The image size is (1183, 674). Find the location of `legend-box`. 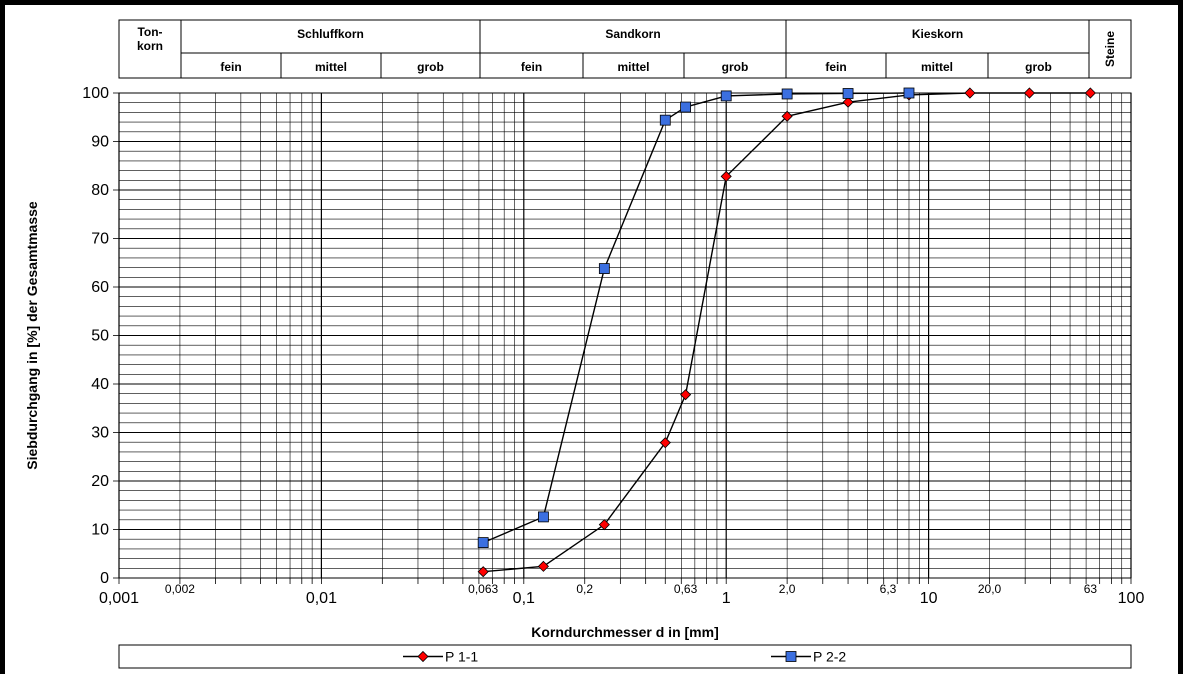

legend-box is located at coordinates (625, 656).